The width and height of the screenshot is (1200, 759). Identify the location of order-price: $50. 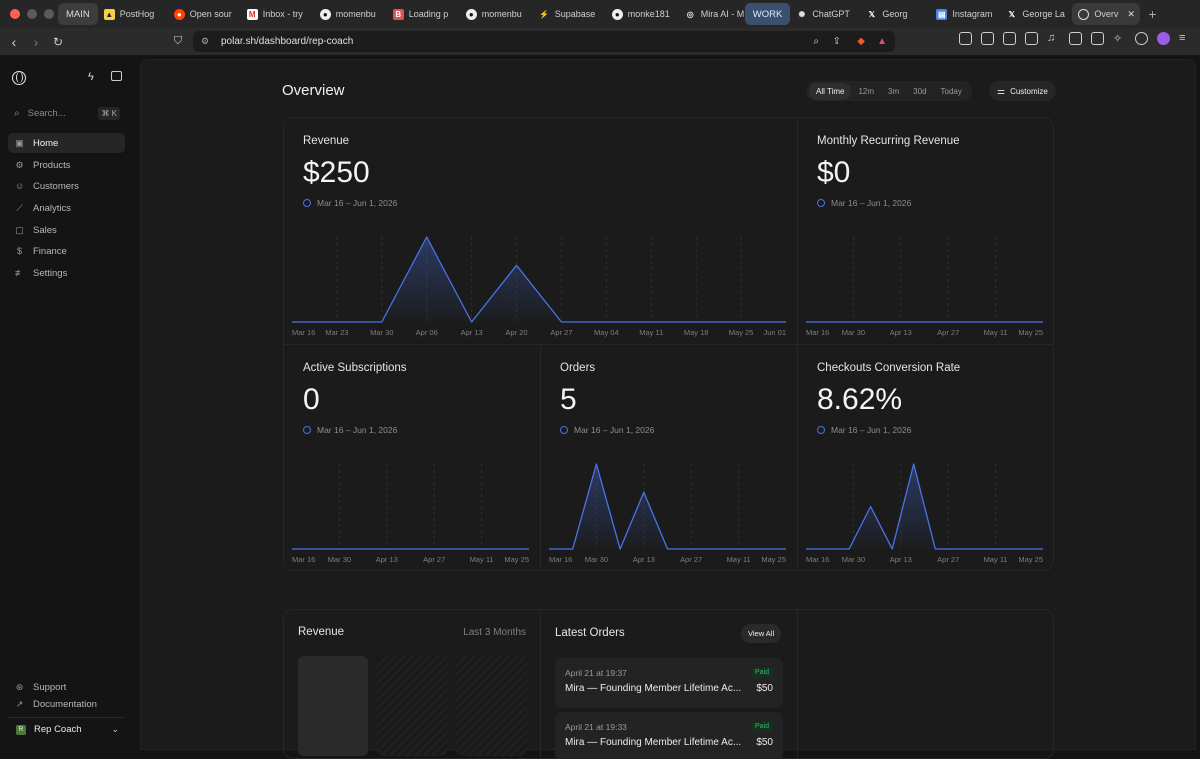
(764, 742).